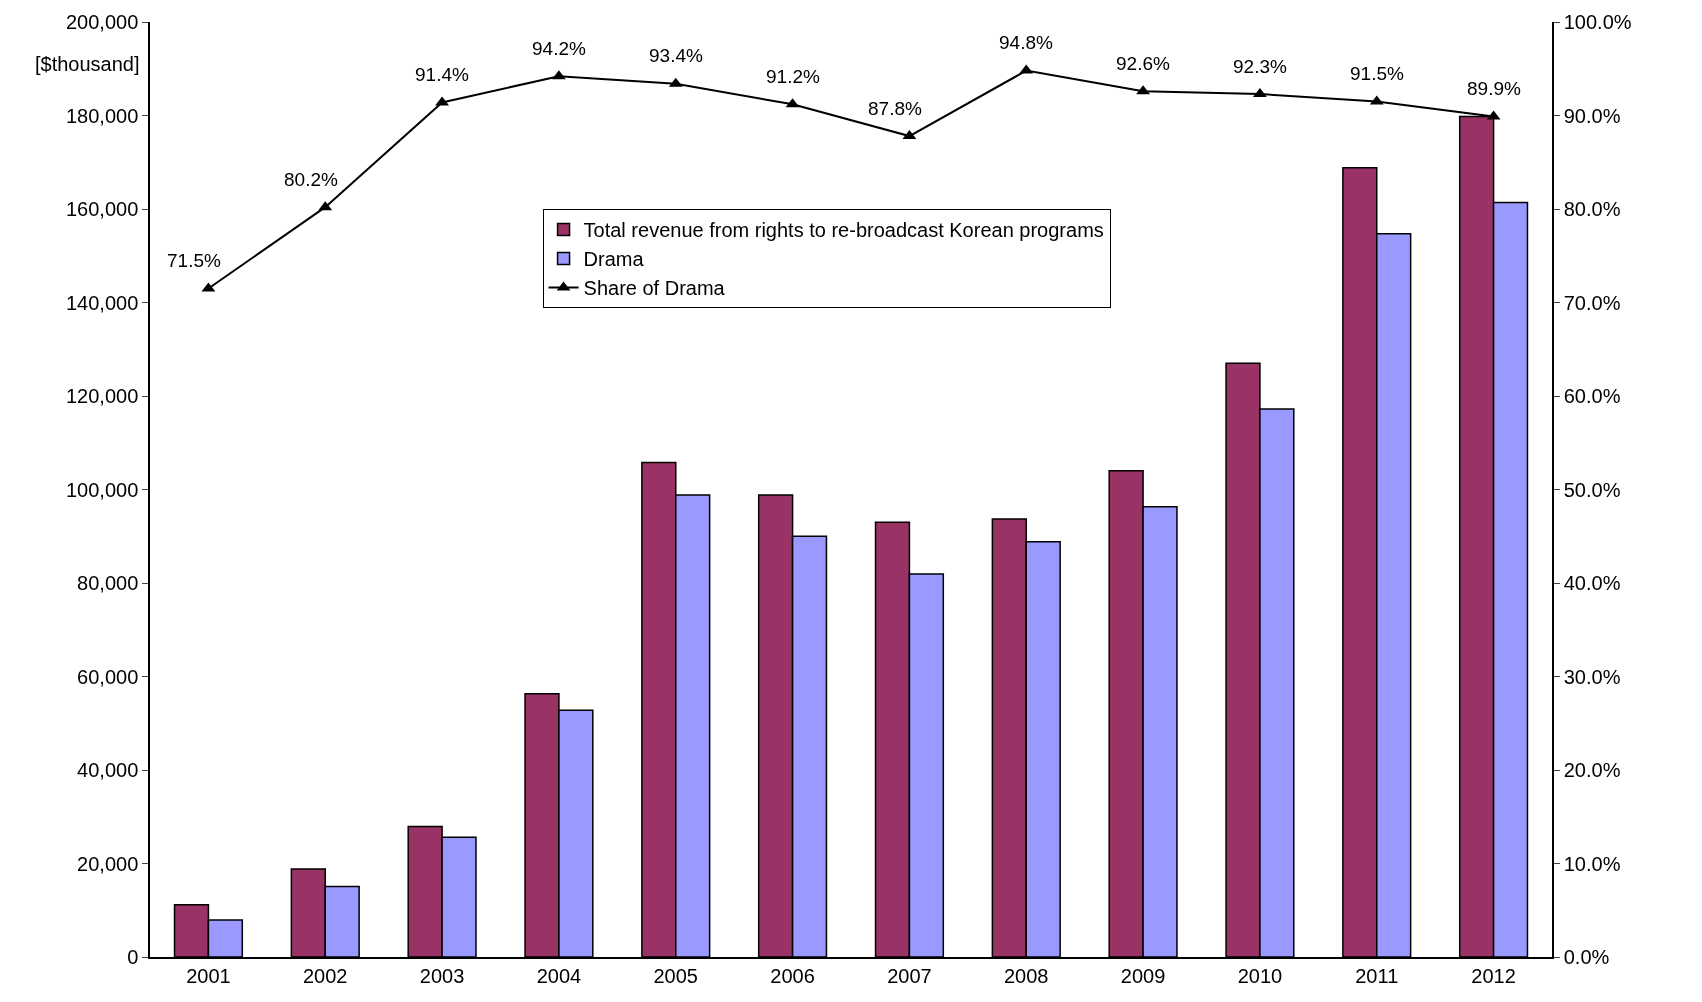  What do you see at coordinates (87, 64) in the screenshot?
I see `y-axis-title: [$thousand]` at bounding box center [87, 64].